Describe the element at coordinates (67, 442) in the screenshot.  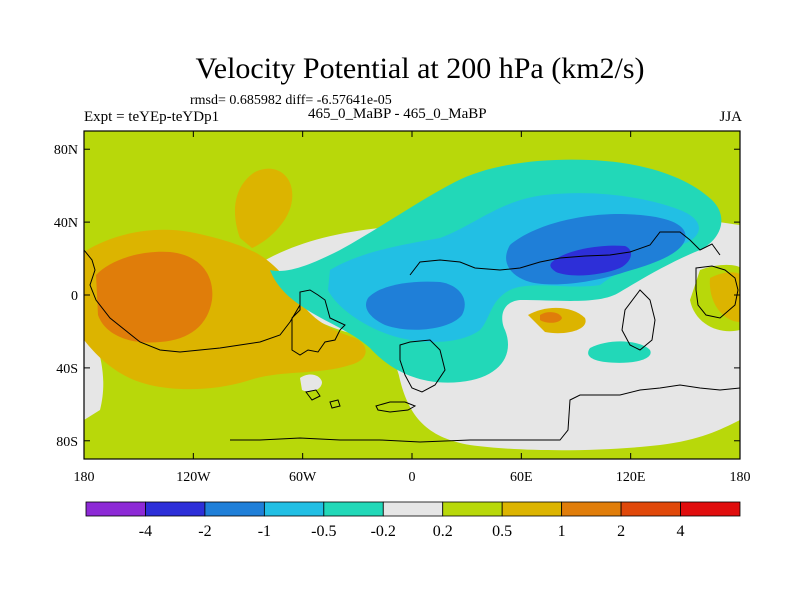
I see `y-tick-label: 80S` at that location.